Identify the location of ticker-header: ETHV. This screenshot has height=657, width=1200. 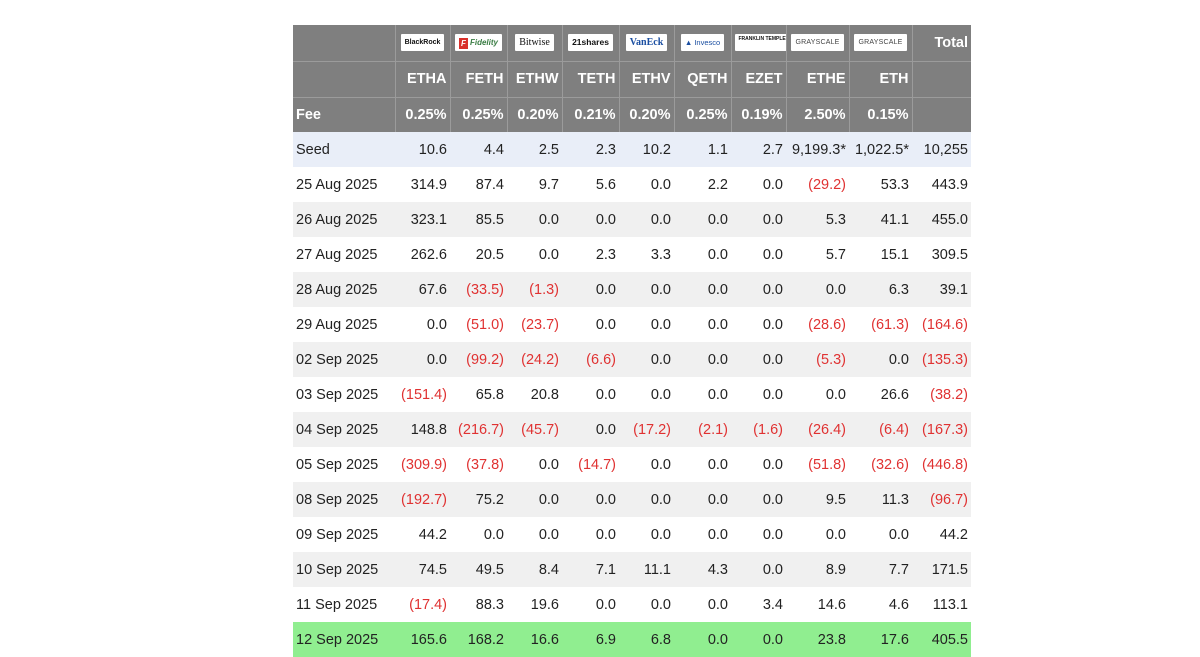
(647, 79).